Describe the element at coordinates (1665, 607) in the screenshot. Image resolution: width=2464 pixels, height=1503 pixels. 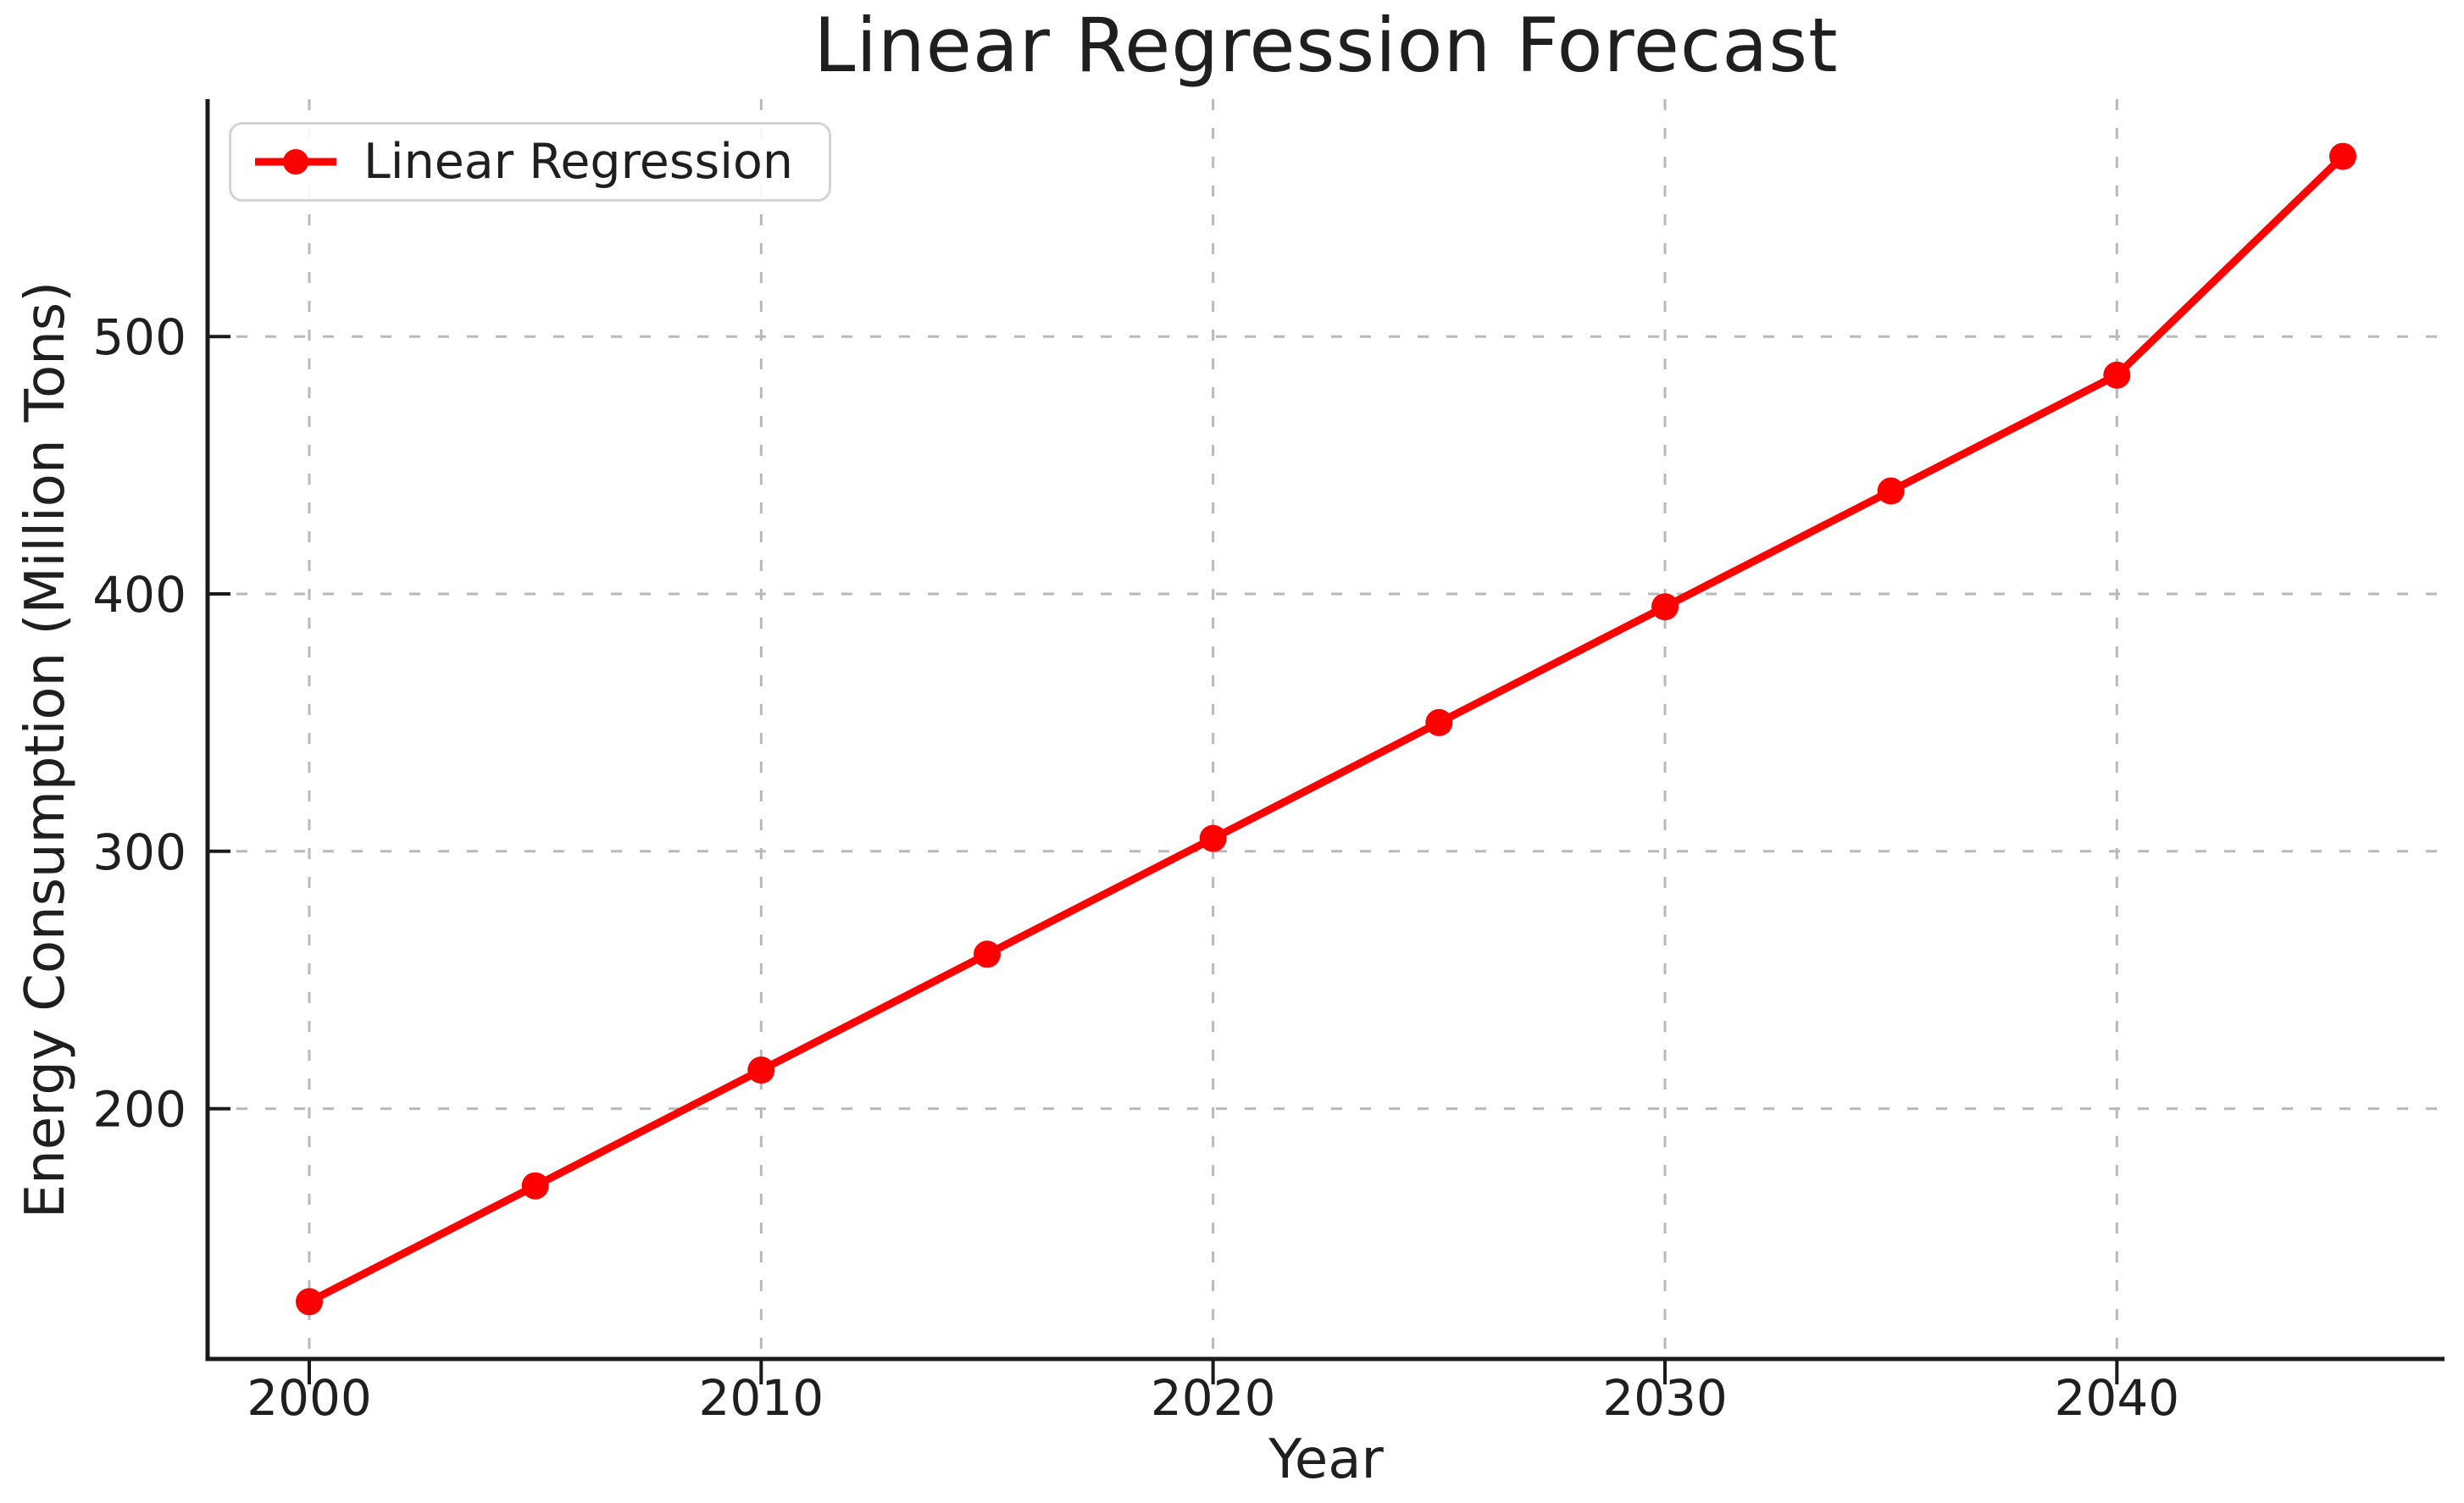
I see `data-point-2030` at that location.